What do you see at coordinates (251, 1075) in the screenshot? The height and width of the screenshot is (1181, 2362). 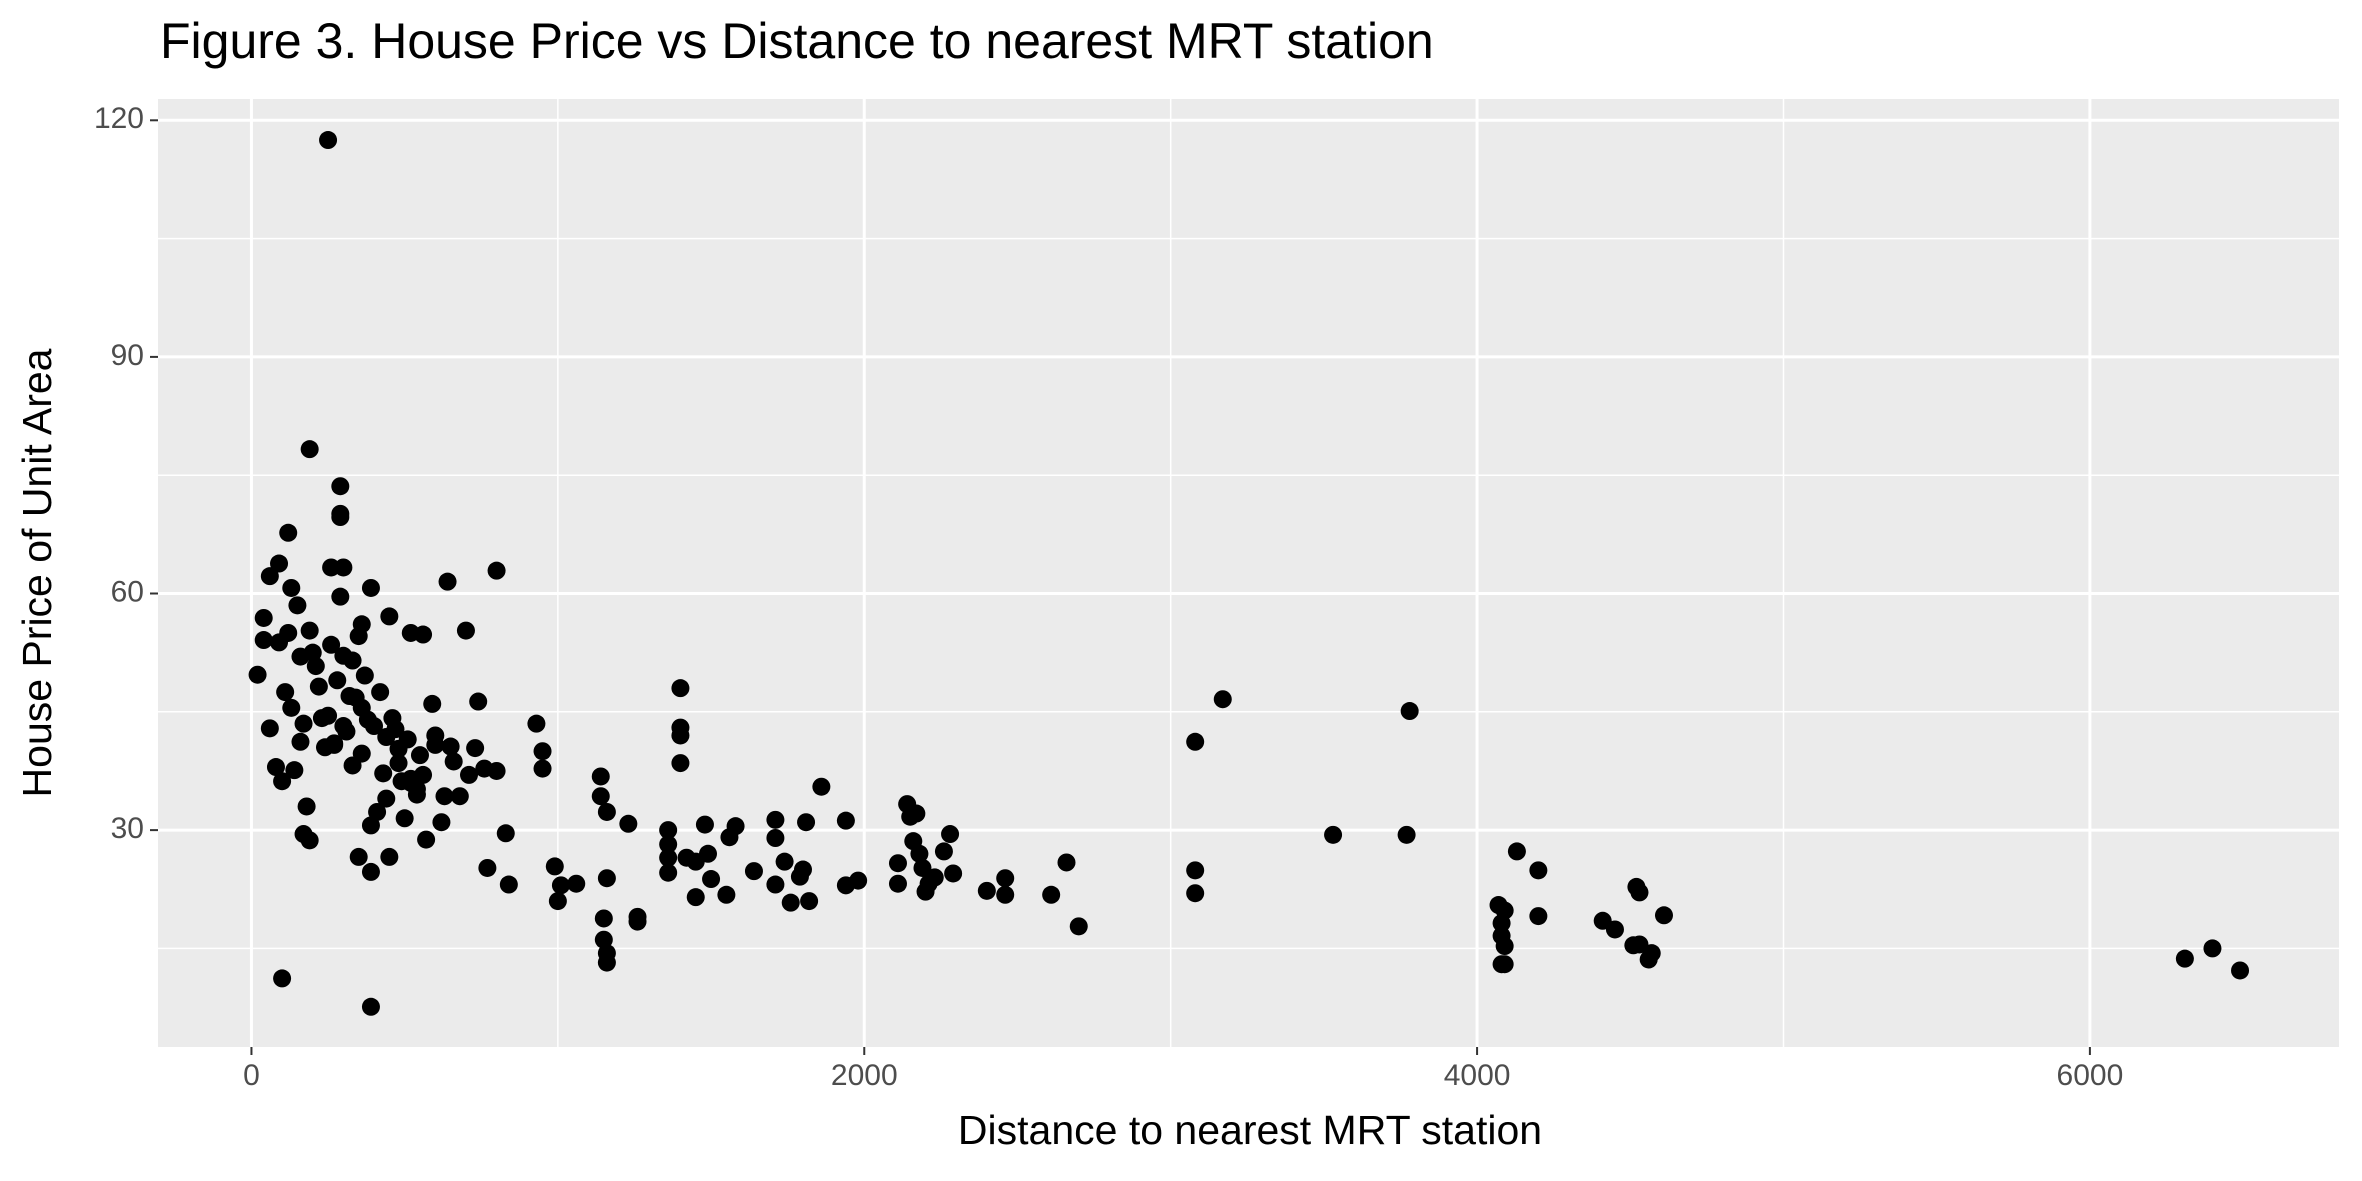 I see `x-tick-label: 0` at bounding box center [251, 1075].